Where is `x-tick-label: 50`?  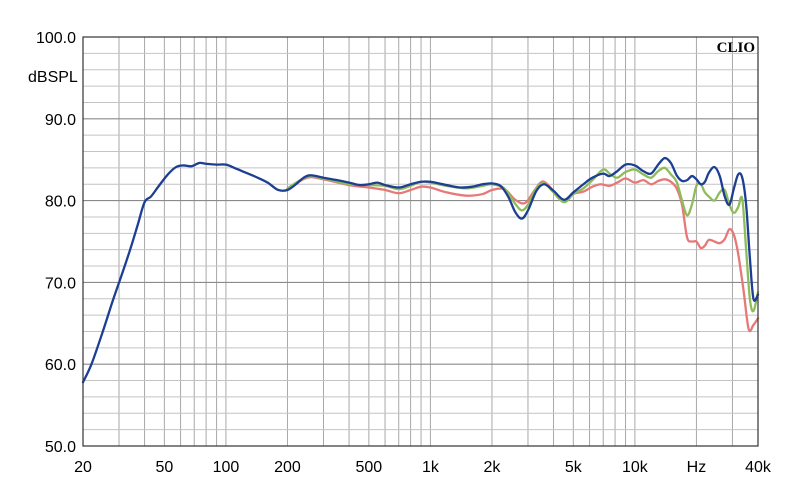
x-tick-label: 50 is located at coordinates (164, 467).